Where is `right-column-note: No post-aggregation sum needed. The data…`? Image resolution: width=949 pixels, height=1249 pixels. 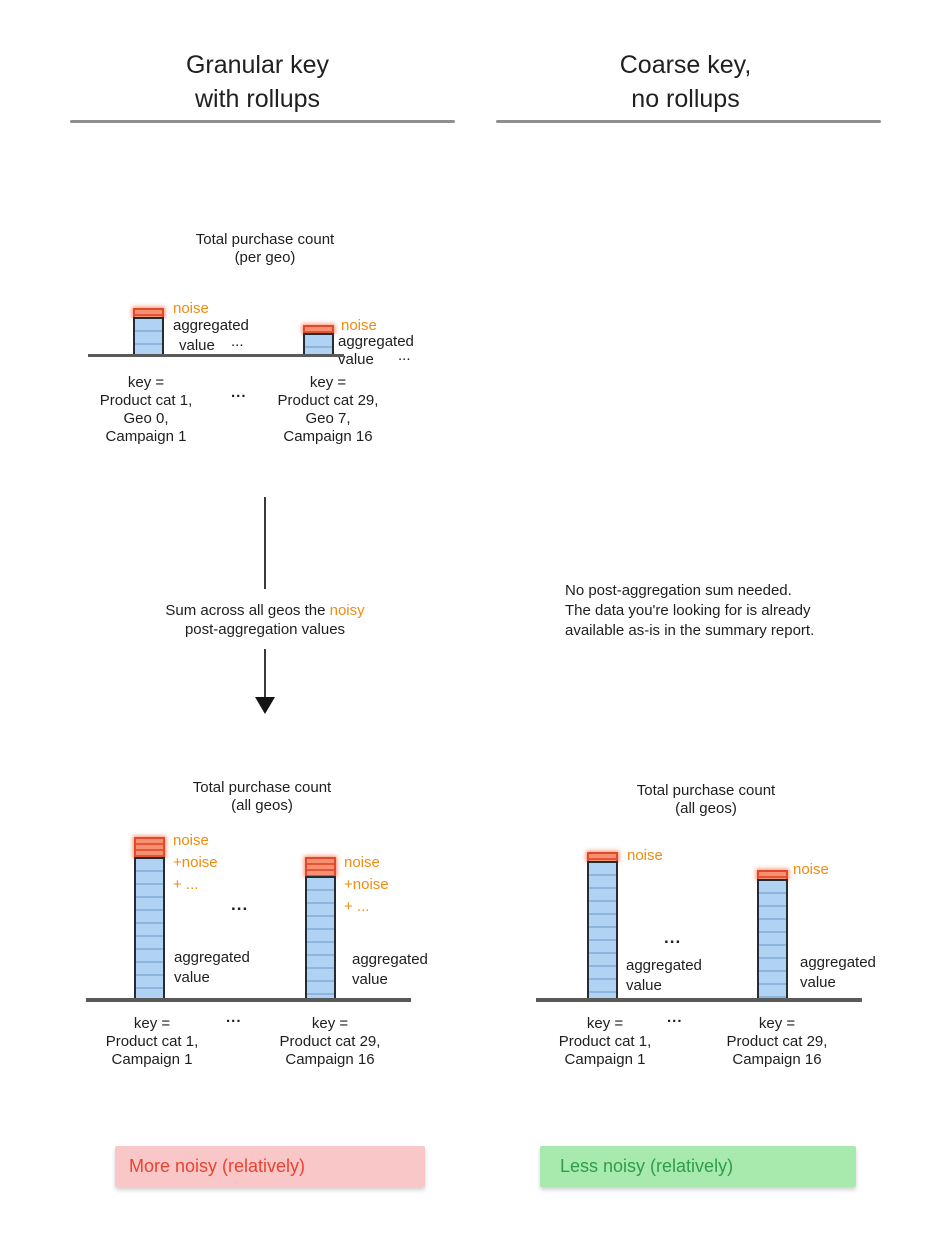 right-column-note: No post-aggregation sum needed. The data… is located at coordinates (735, 611).